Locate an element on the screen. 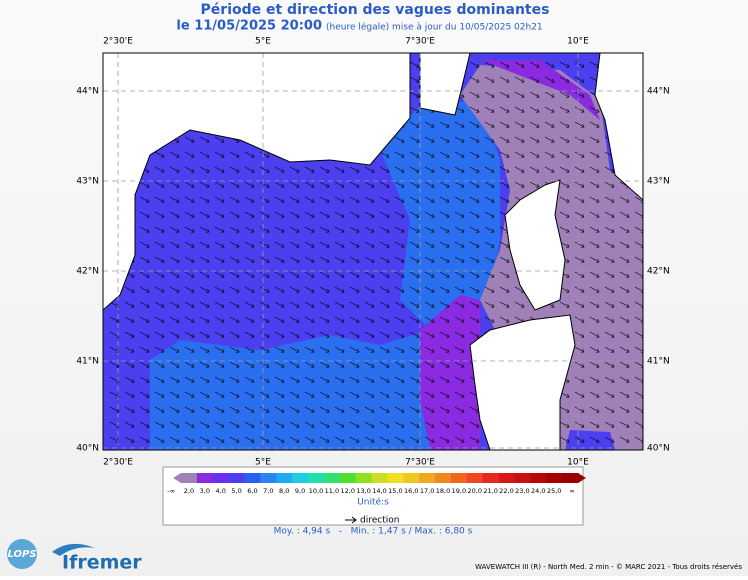 The image size is (748, 580). colorbar-label: 13,0 is located at coordinates (363, 491).